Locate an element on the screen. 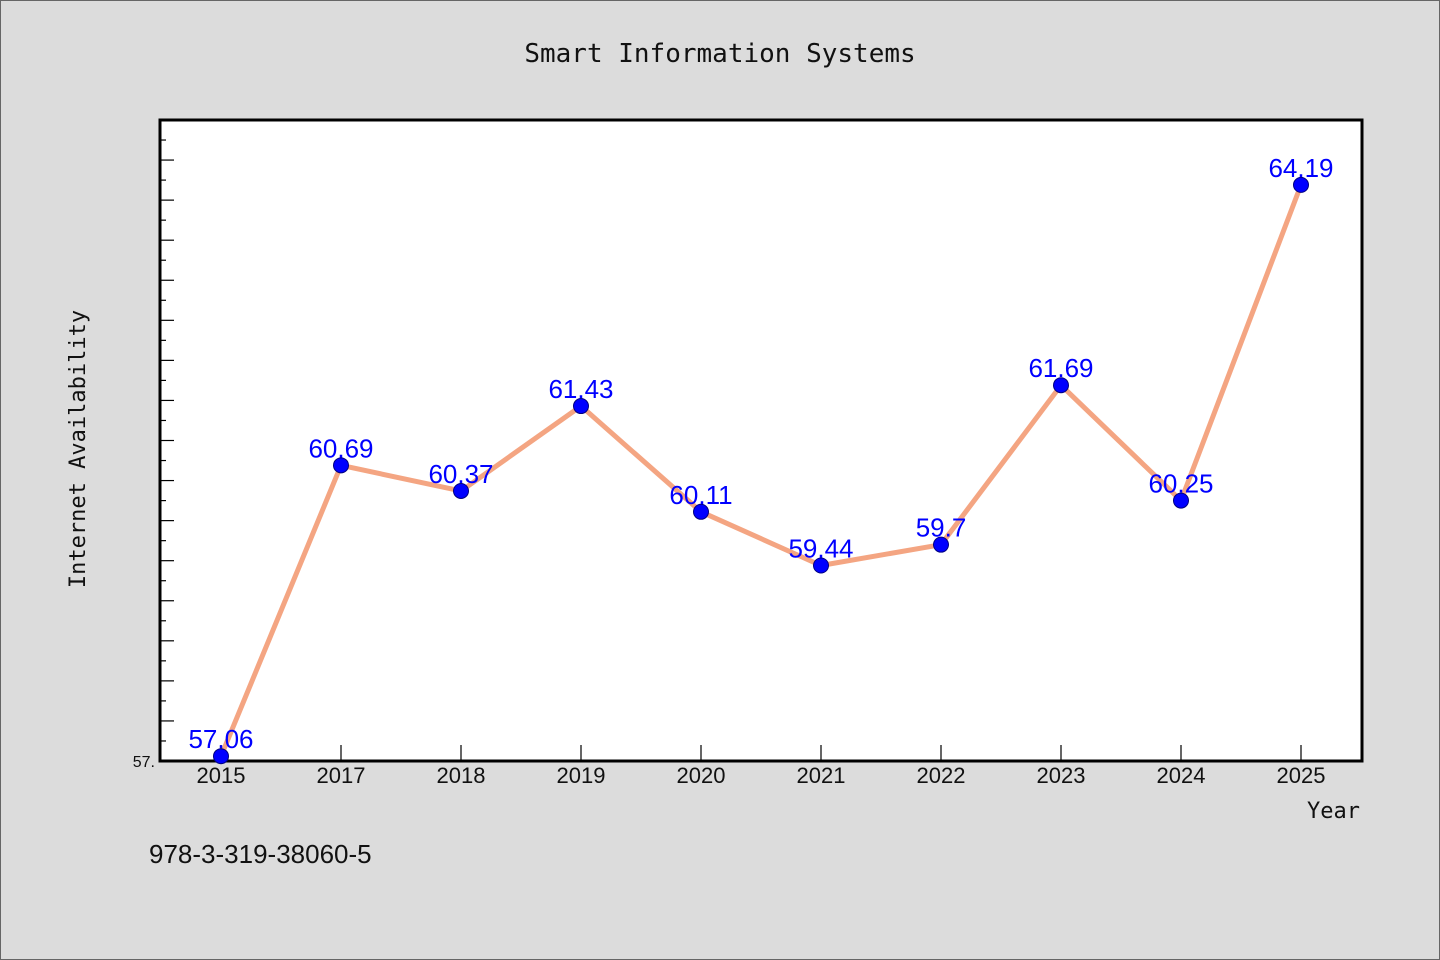  footer-code: 978-3-319-38060-5 is located at coordinates (260, 854).